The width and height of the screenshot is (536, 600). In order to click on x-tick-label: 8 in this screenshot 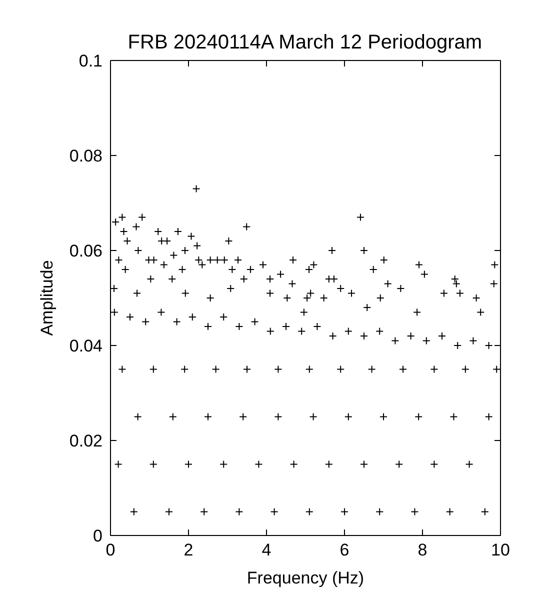, I will do `click(423, 550)`.